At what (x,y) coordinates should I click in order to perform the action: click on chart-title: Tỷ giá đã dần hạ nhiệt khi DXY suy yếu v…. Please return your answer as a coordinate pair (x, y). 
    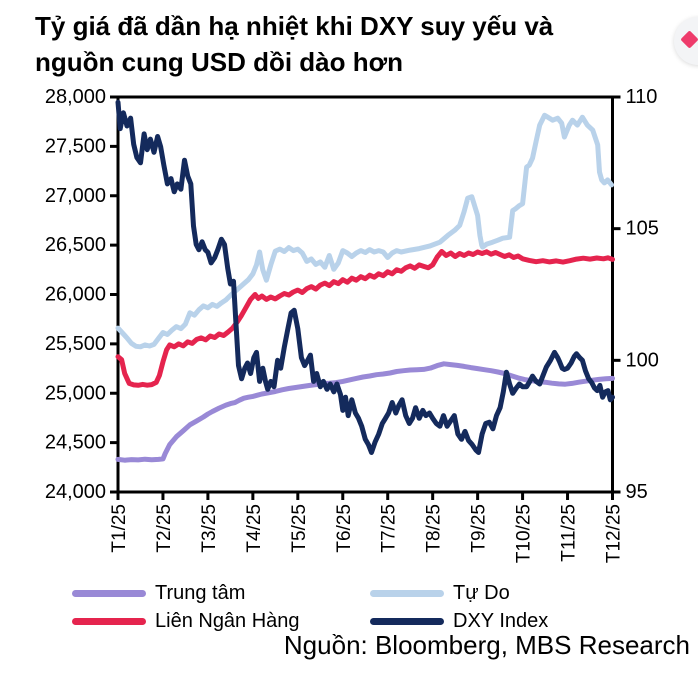
    Looking at the image, I should click on (350, 44).